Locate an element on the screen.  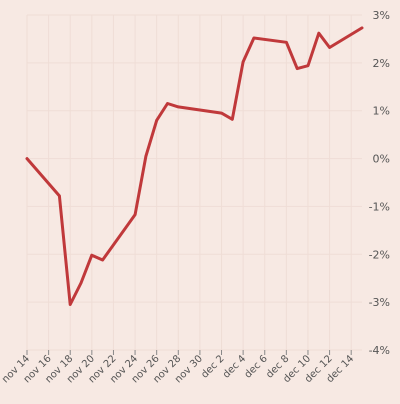
y-tick-label: -1% is located at coordinates (379, 206).